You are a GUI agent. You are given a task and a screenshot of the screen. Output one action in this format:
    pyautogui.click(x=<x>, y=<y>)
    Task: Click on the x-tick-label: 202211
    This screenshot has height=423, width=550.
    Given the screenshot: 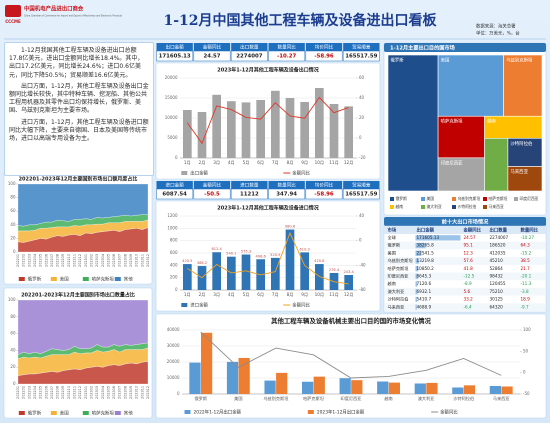 What is the action you would take?
    pyautogui.click(x=75, y=392)
    